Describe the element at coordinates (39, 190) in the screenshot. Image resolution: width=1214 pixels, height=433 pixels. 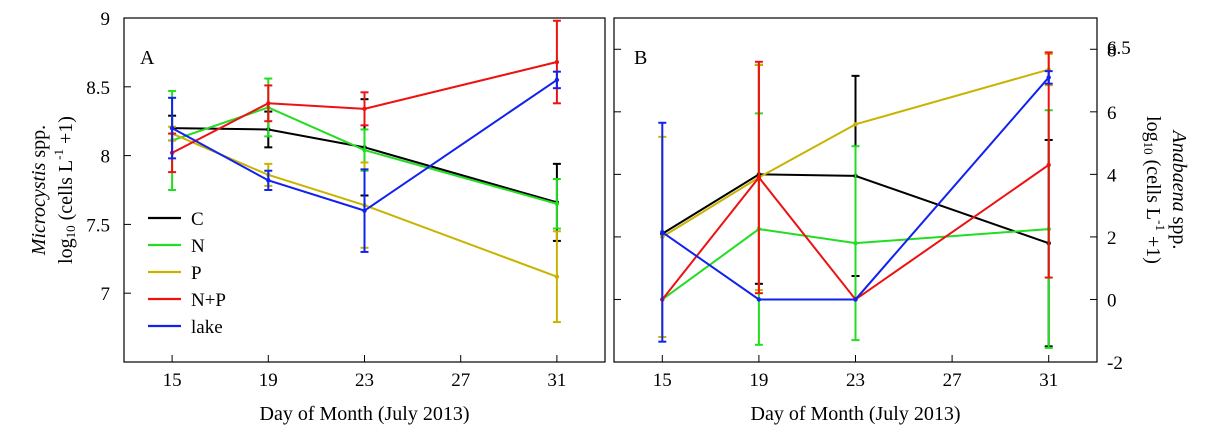
I see `y-axis-label: Microcystis spp.` at that location.